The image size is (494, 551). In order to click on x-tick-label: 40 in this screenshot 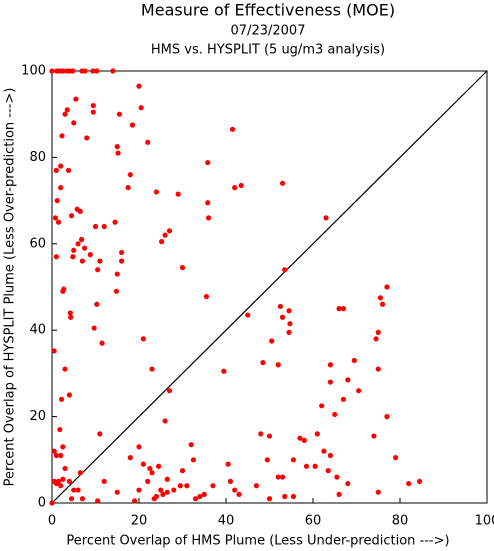, I will do `click(226, 521)`.